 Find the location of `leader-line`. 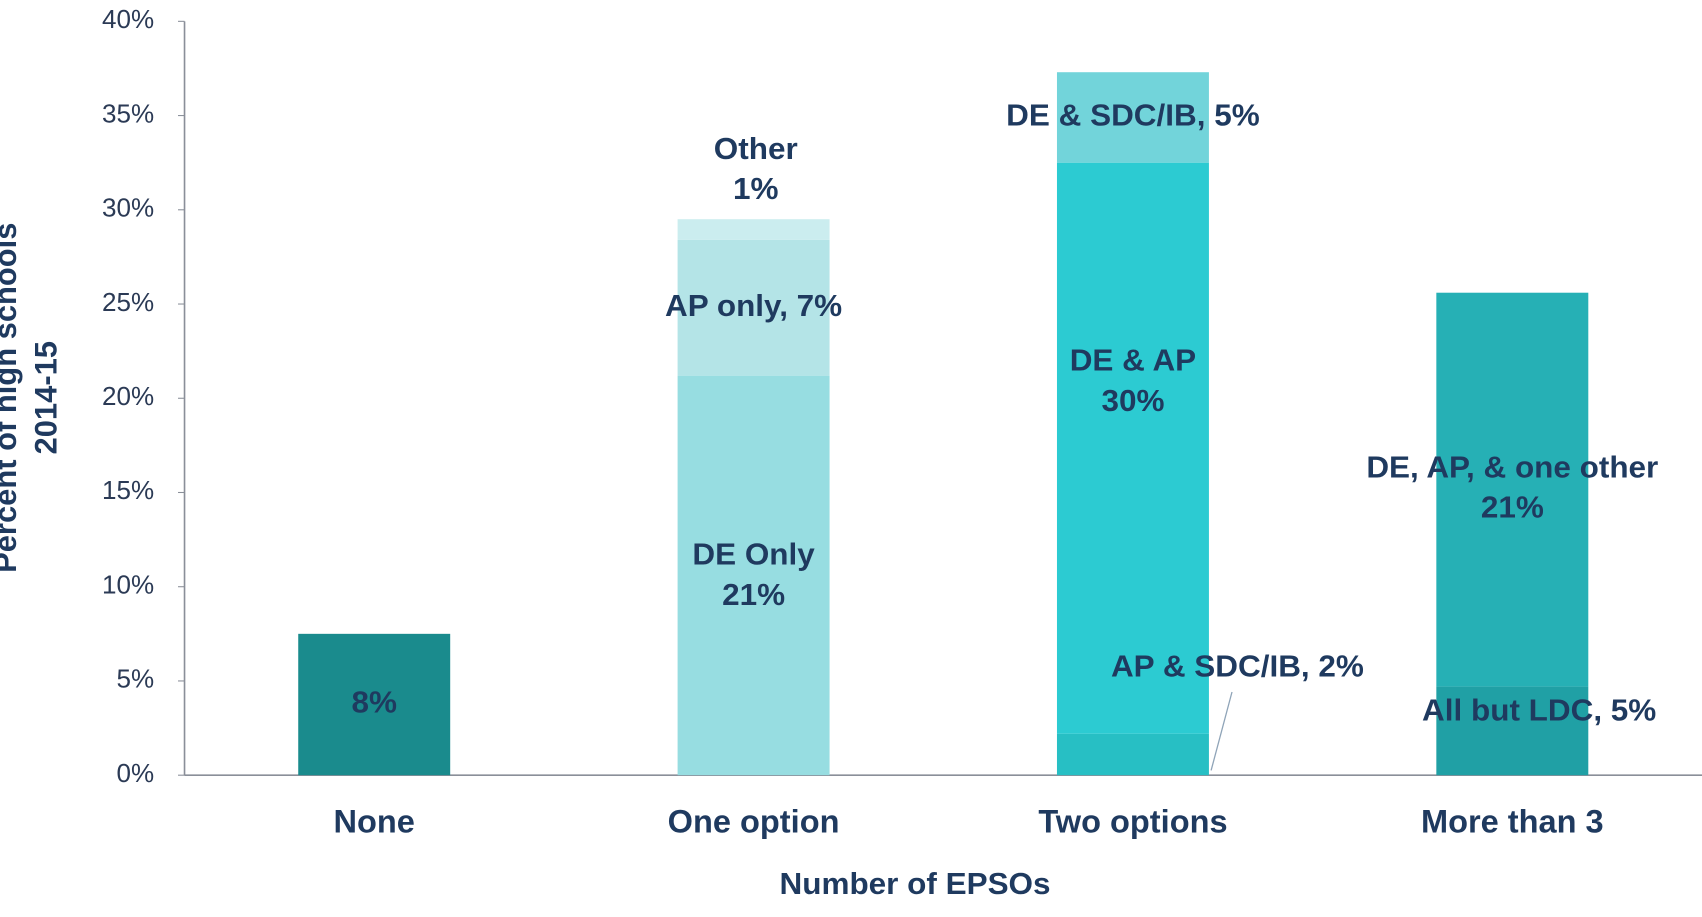

leader-line is located at coordinates (1221, 731).